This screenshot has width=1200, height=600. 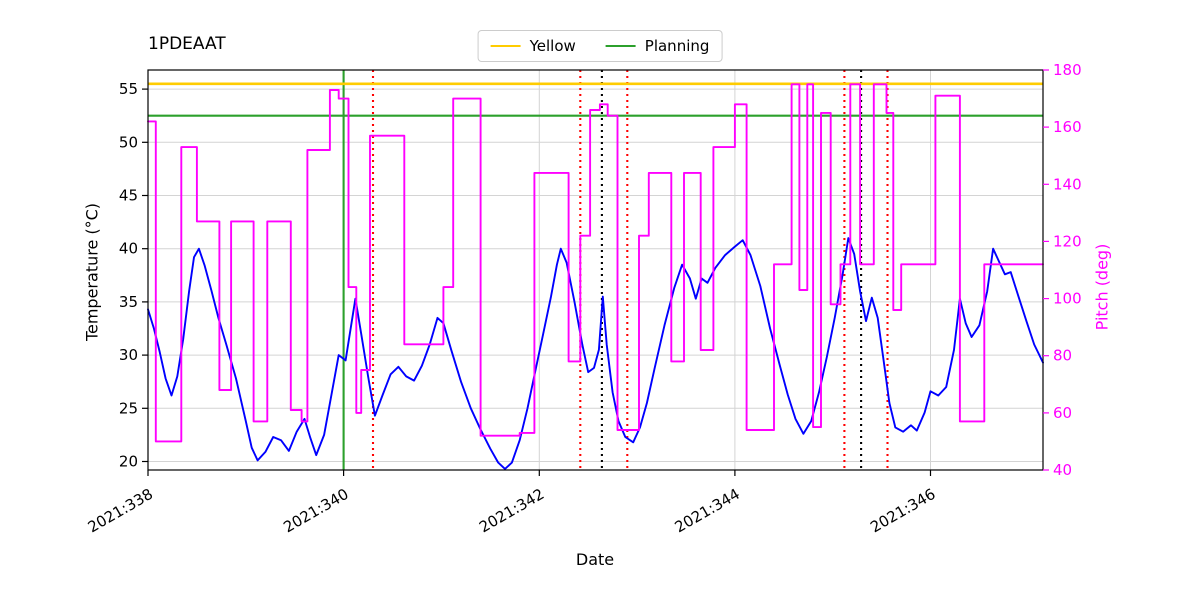 What do you see at coordinates (595, 559) in the screenshot?
I see `x-axis-label-date: Date` at bounding box center [595, 559].